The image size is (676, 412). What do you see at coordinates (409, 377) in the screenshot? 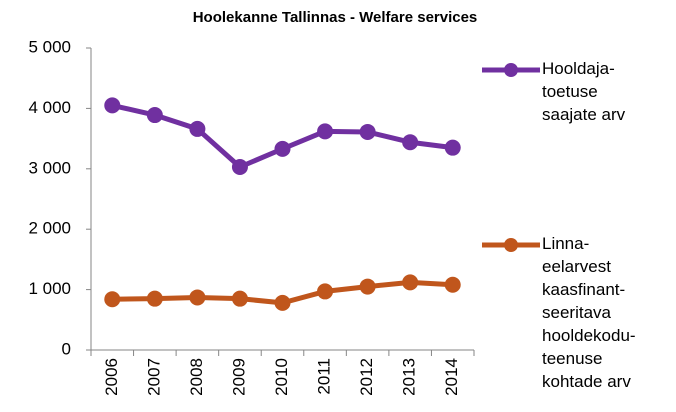
I see `x-tick-label: 2013` at bounding box center [409, 377].